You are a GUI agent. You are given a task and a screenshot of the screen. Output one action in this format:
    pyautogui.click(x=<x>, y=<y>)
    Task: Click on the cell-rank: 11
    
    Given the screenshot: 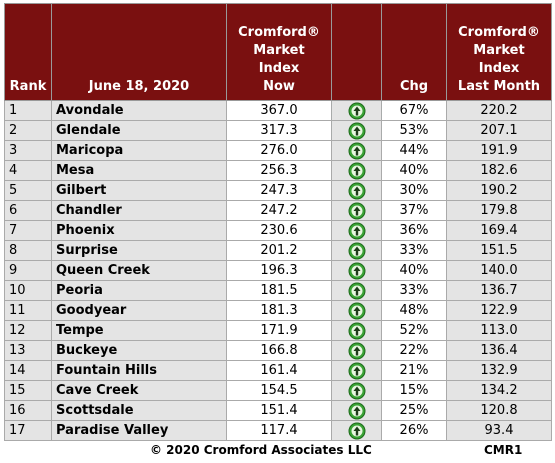 What is the action you would take?
    pyautogui.click(x=28, y=310)
    